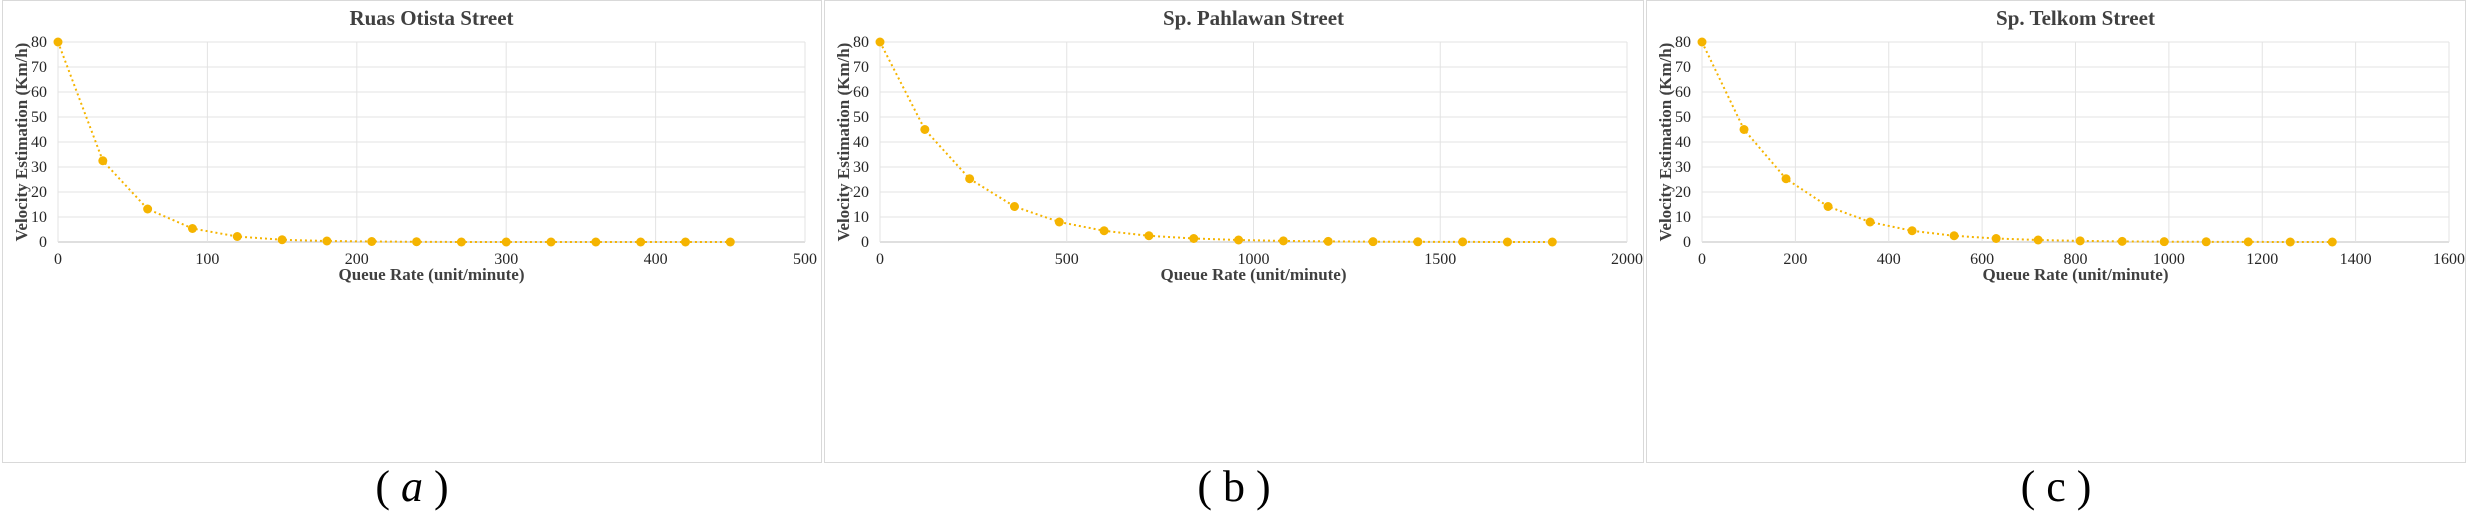 The width and height of the screenshot is (2467, 512). What do you see at coordinates (1253, 274) in the screenshot?
I see `chart-b-xlabel: Queue Rate (unit/minute)` at bounding box center [1253, 274].